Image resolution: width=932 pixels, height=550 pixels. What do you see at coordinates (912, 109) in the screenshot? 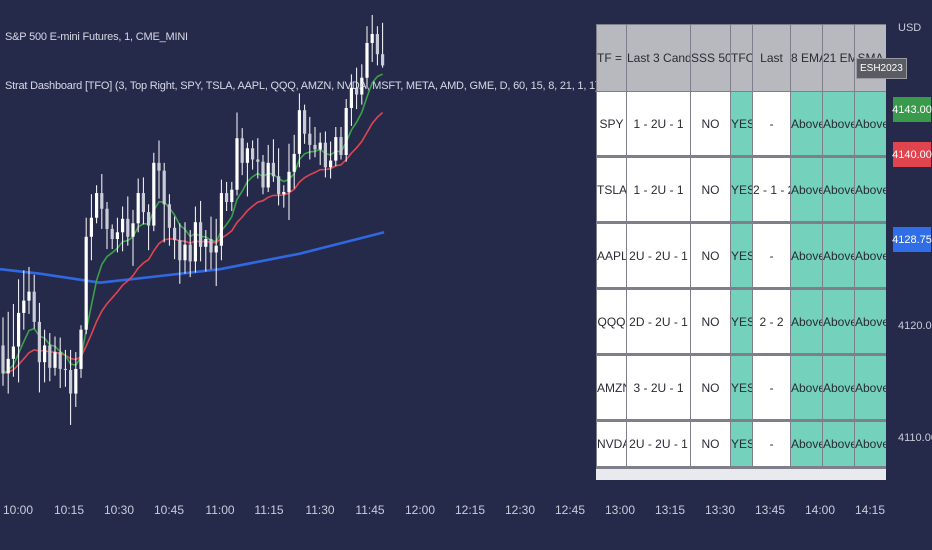
I see `top-price-badge: 4143.00` at bounding box center [912, 109].